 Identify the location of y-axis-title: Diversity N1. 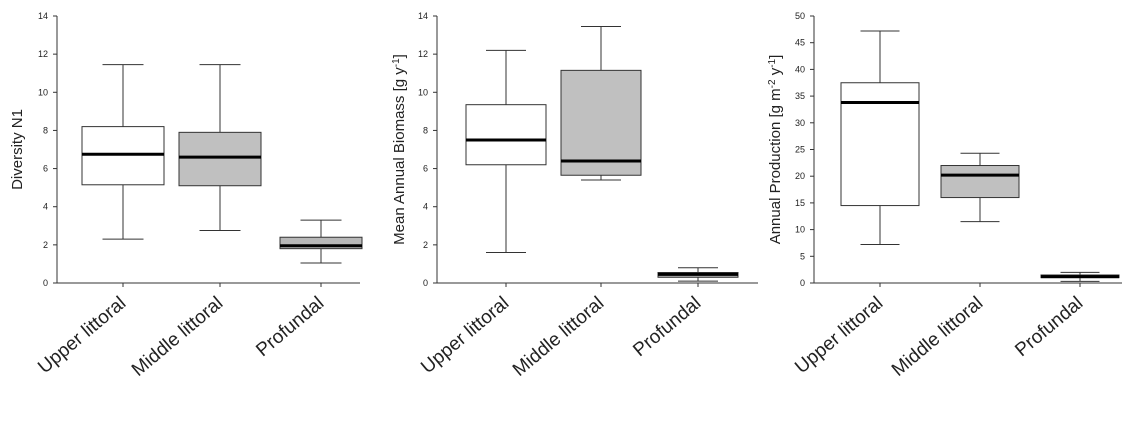
(17, 149).